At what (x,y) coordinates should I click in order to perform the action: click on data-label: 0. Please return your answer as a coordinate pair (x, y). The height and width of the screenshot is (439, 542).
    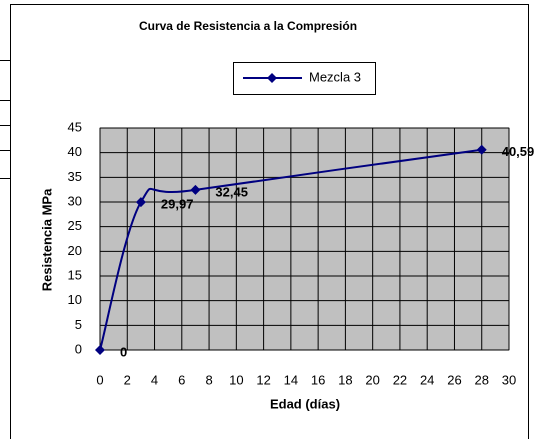
    Looking at the image, I should click on (123, 351).